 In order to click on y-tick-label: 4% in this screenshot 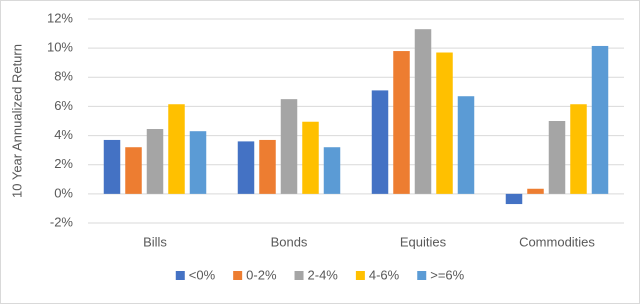, I will do `click(63, 134)`.